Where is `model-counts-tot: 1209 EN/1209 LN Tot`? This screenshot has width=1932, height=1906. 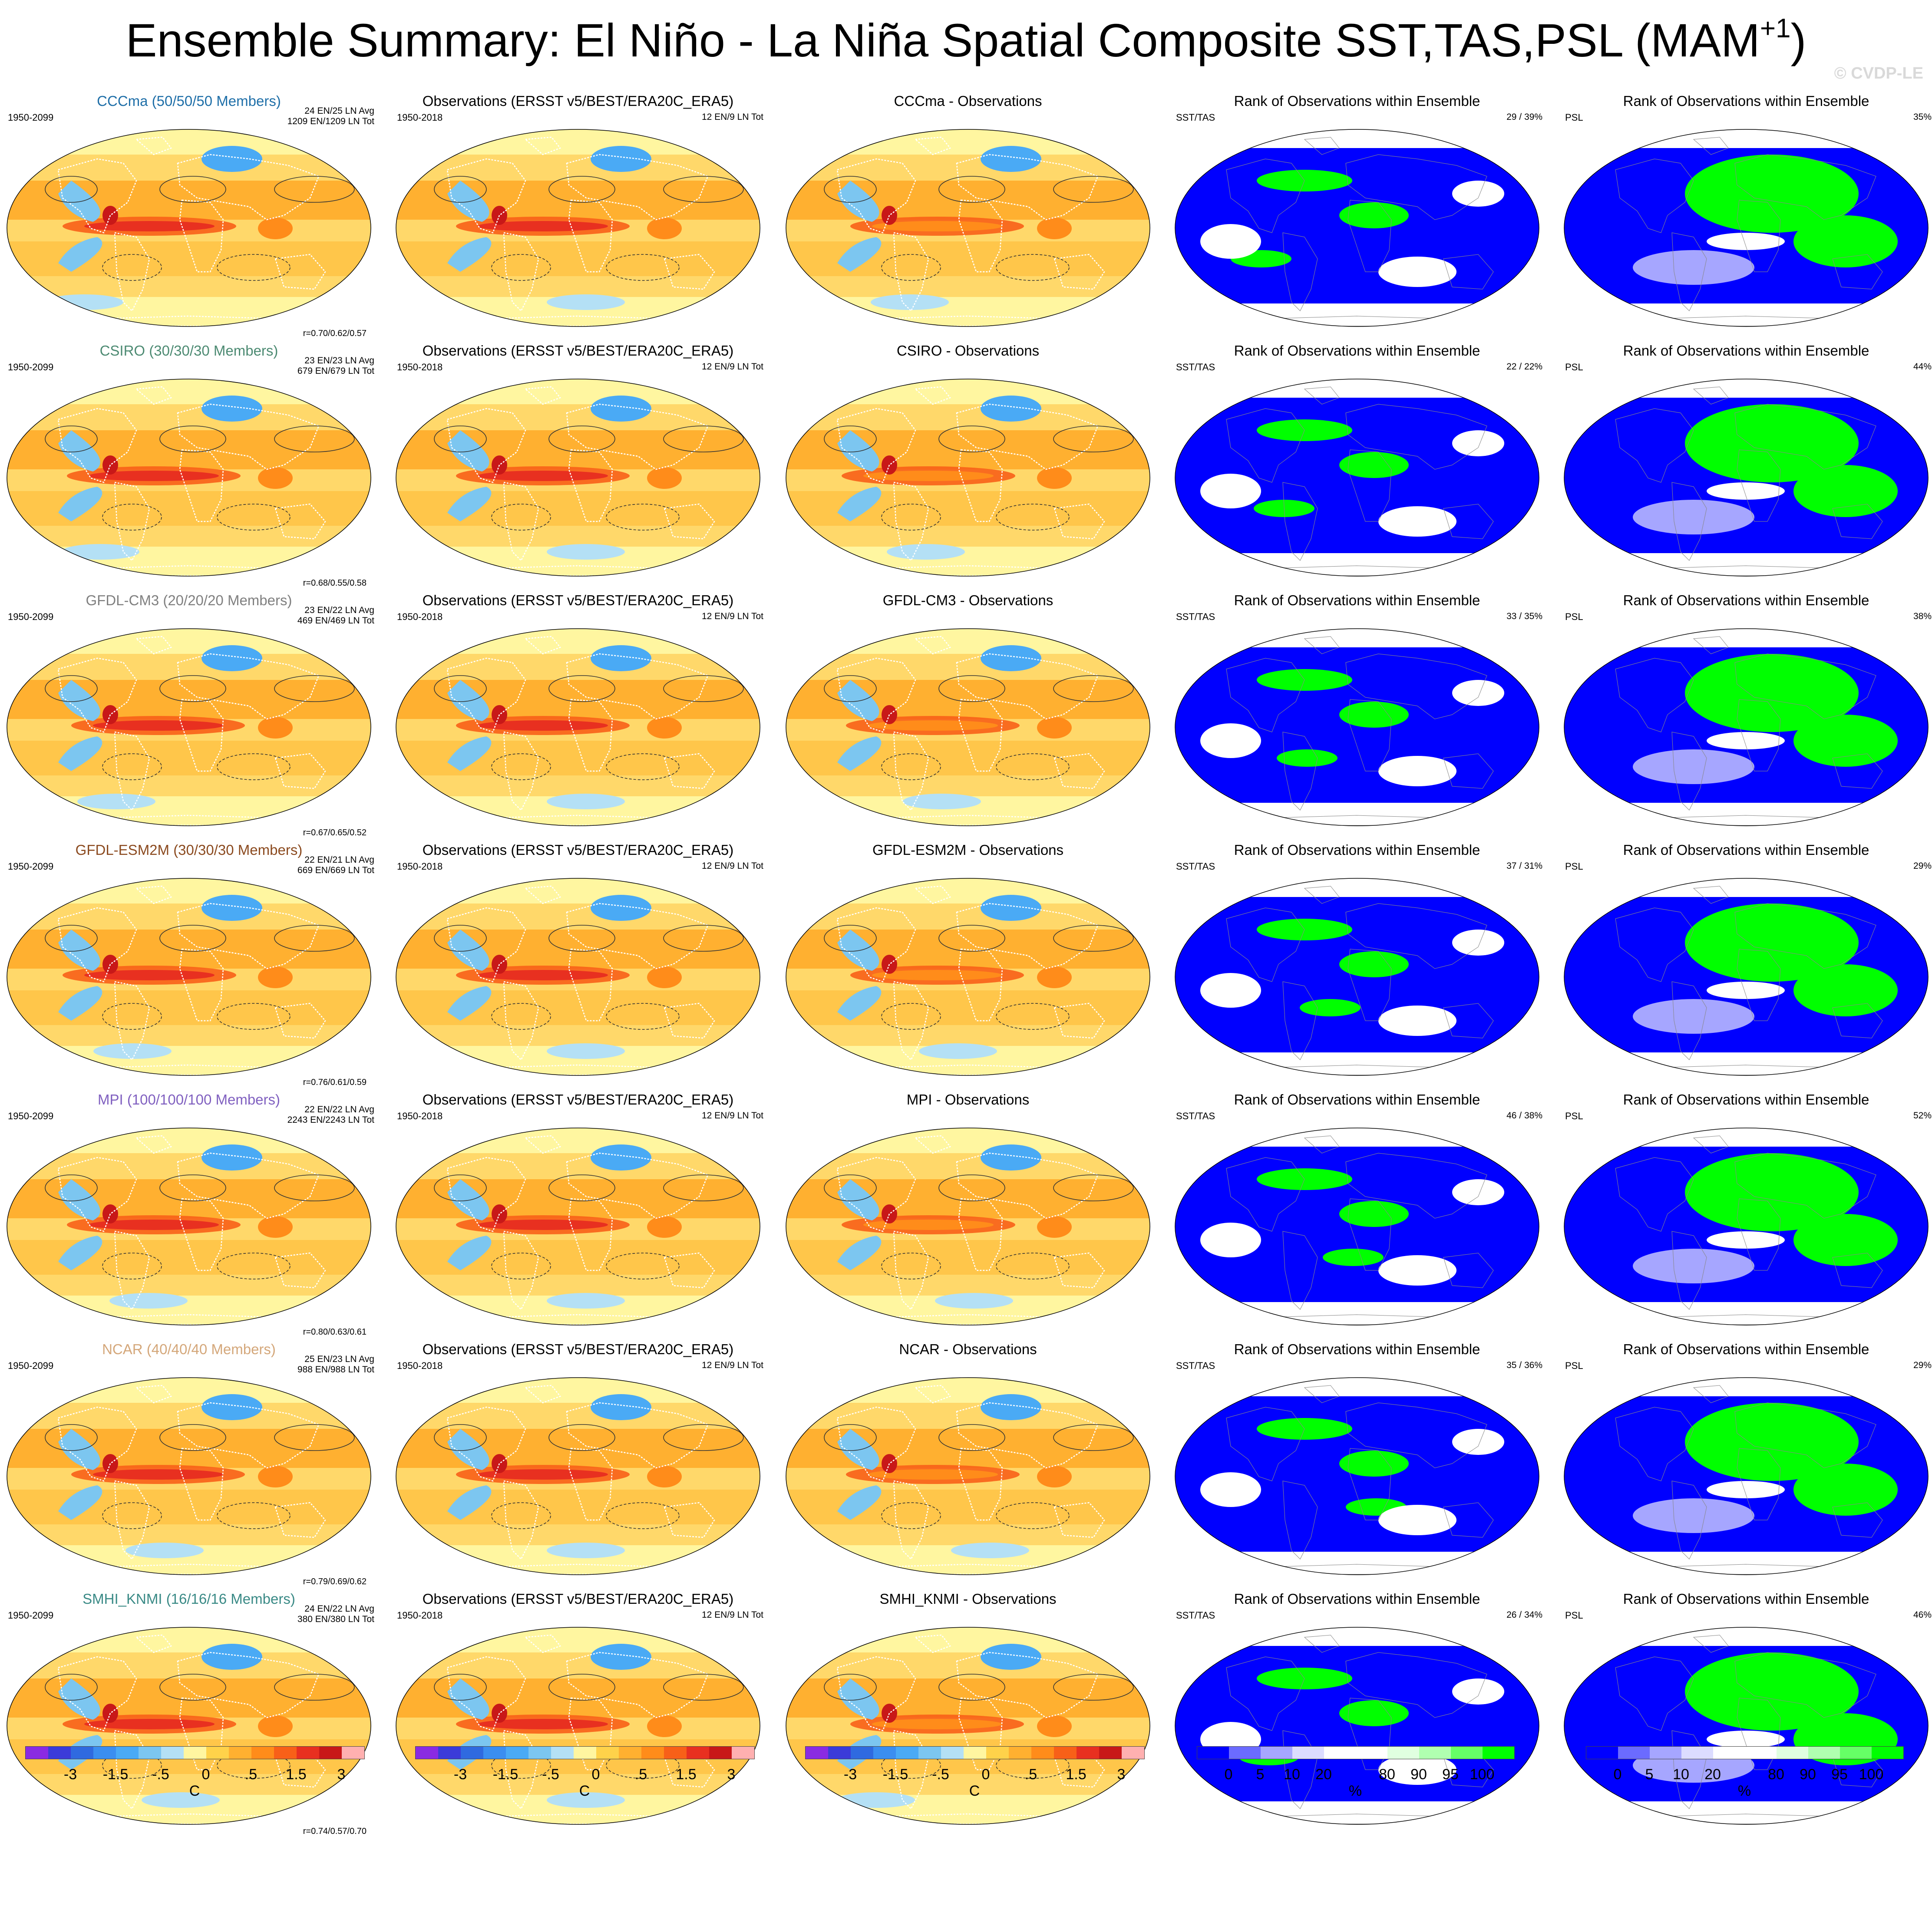
model-counts-tot: 1209 EN/1209 LN Tot is located at coordinates (331, 121).